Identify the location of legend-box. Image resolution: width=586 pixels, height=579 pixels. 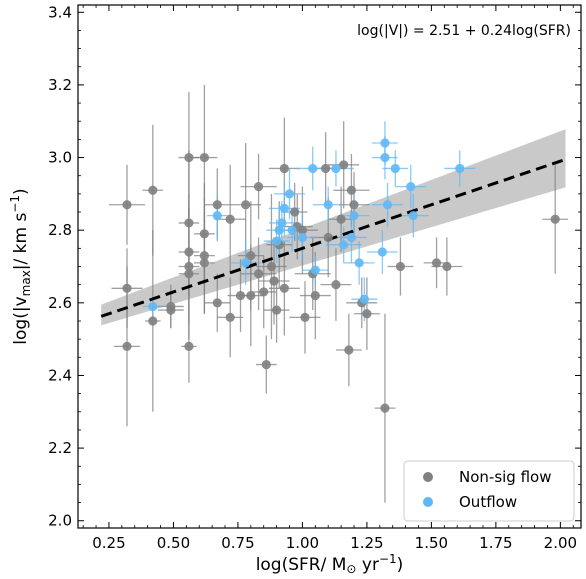
(489, 491).